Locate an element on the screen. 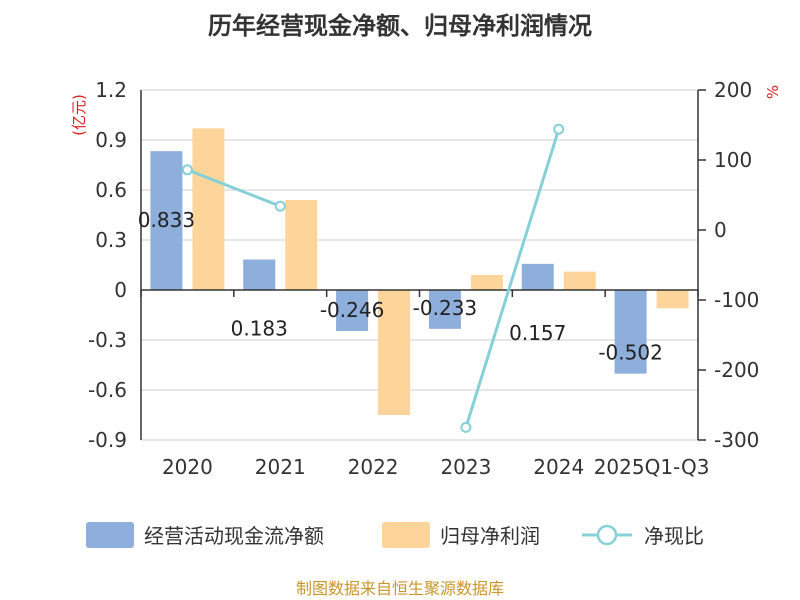 This screenshot has width=800, height=600. x-tick-label: 2020 is located at coordinates (187, 467).